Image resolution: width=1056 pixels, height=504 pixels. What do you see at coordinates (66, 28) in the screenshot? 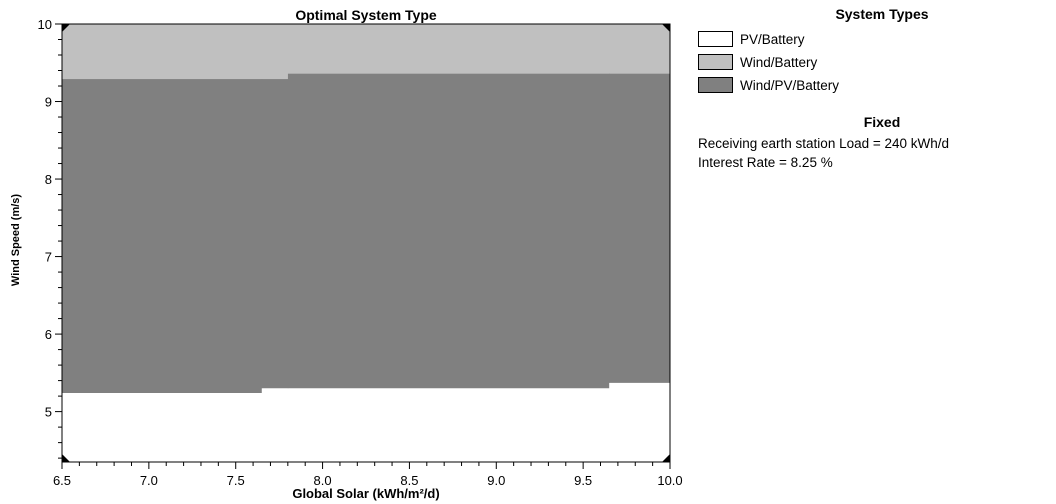
I see `corner-marker-top-left` at bounding box center [66, 28].